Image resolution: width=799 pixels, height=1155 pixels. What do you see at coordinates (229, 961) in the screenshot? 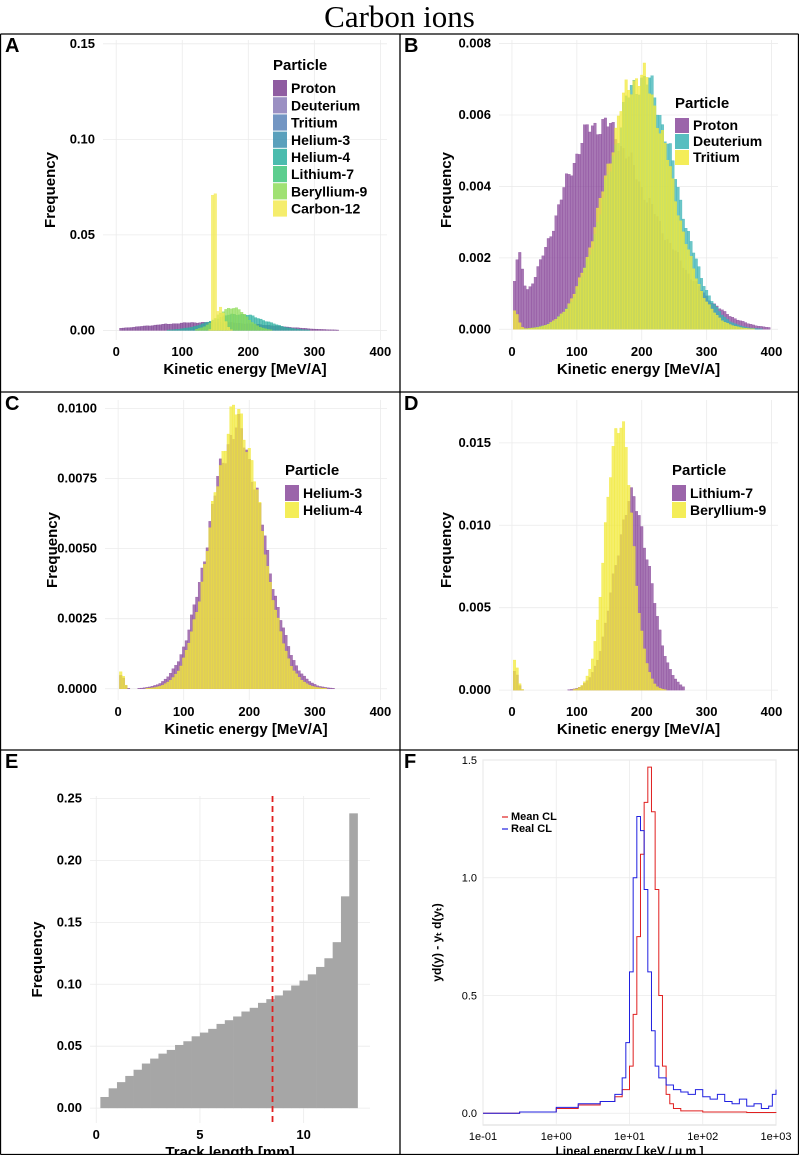
I see `bars` at bounding box center [229, 961].